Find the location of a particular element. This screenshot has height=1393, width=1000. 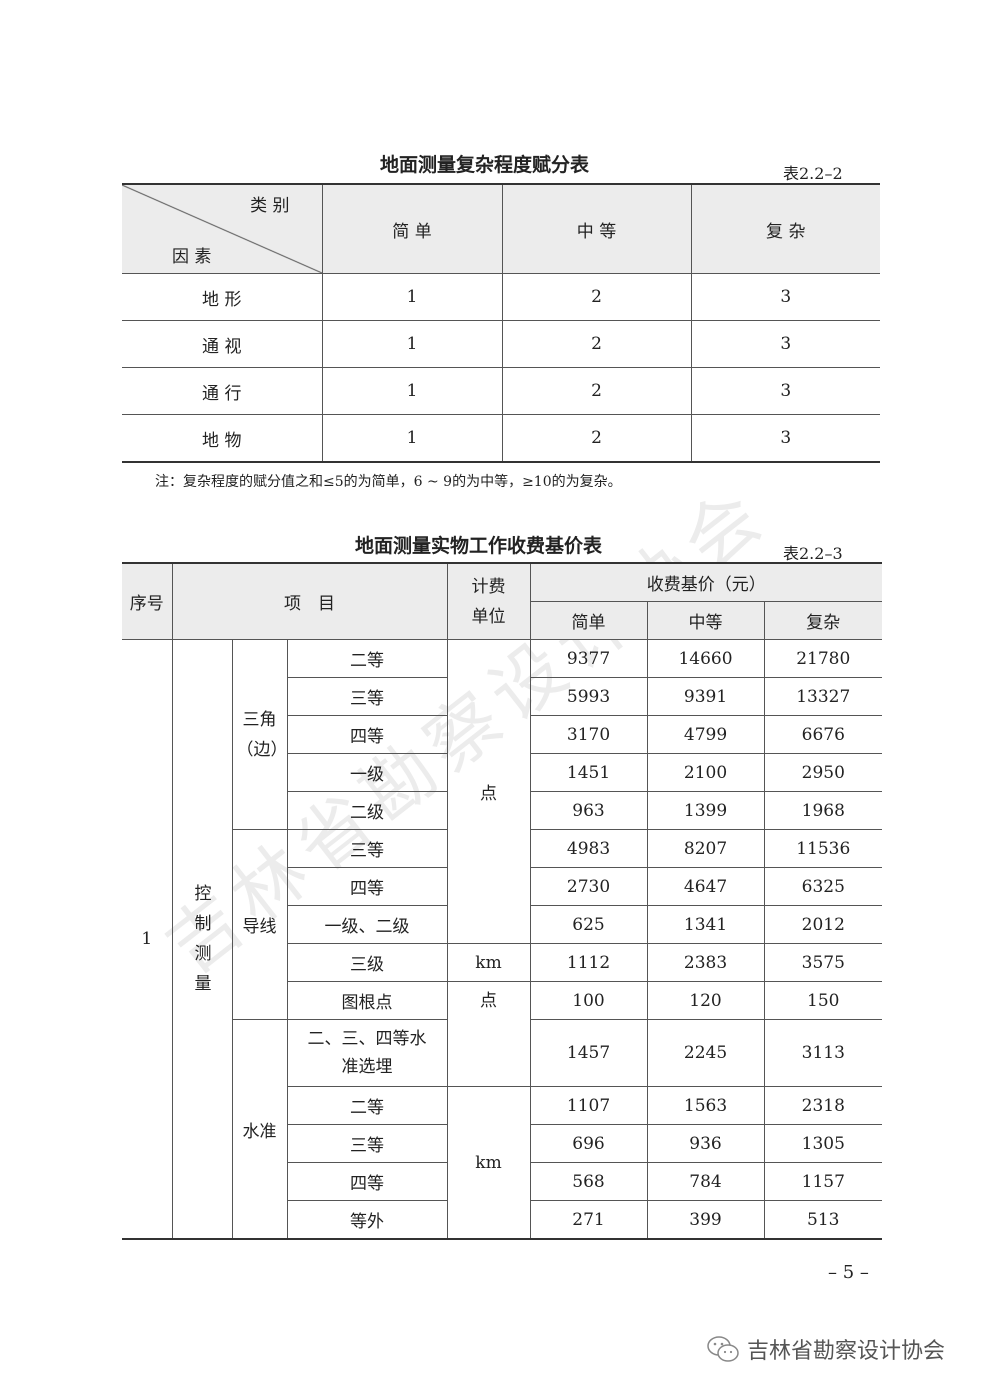

price-complex: 2318 is located at coordinates (823, 1105).